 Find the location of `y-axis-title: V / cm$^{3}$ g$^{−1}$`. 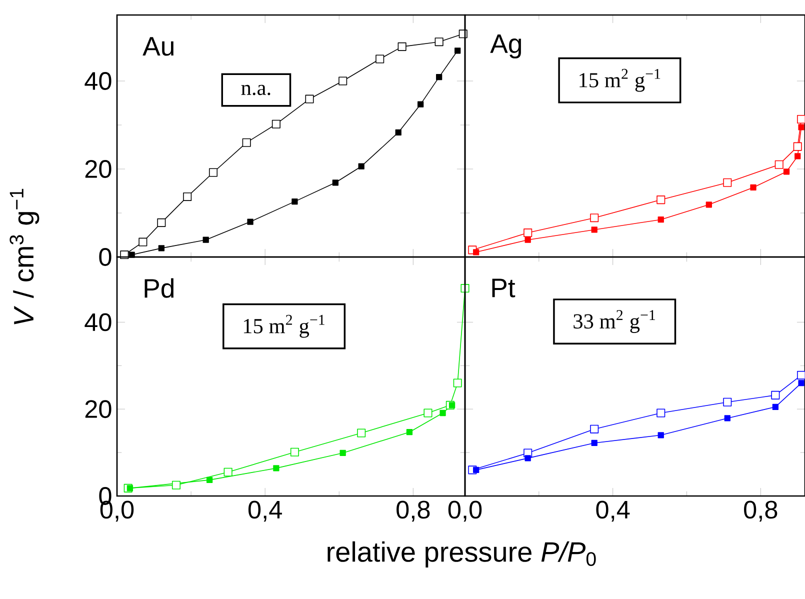

y-axis-title: V / cm$^{3}$ g$^{−1}$ is located at coordinates (25, 256).